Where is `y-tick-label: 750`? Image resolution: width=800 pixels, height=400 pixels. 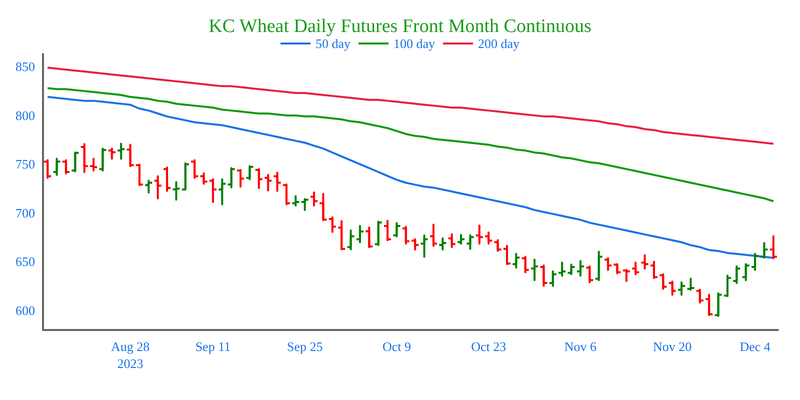
y-tick-label: 750 is located at coordinates (25, 164).